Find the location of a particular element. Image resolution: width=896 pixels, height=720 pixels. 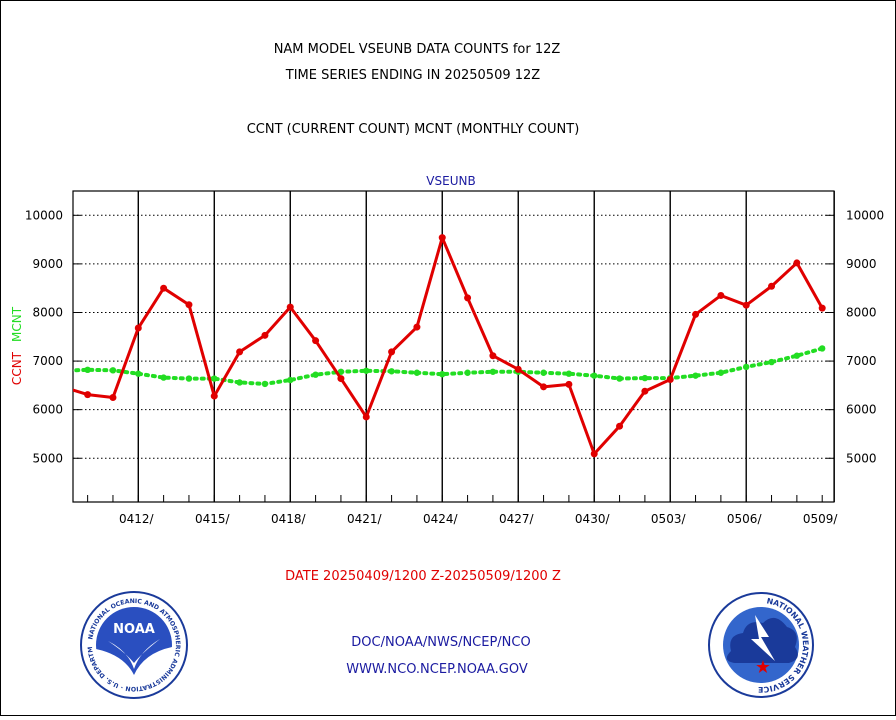

footer-org: DOC/NOAA/NWS/NCEP/NCO is located at coordinates (440, 642).